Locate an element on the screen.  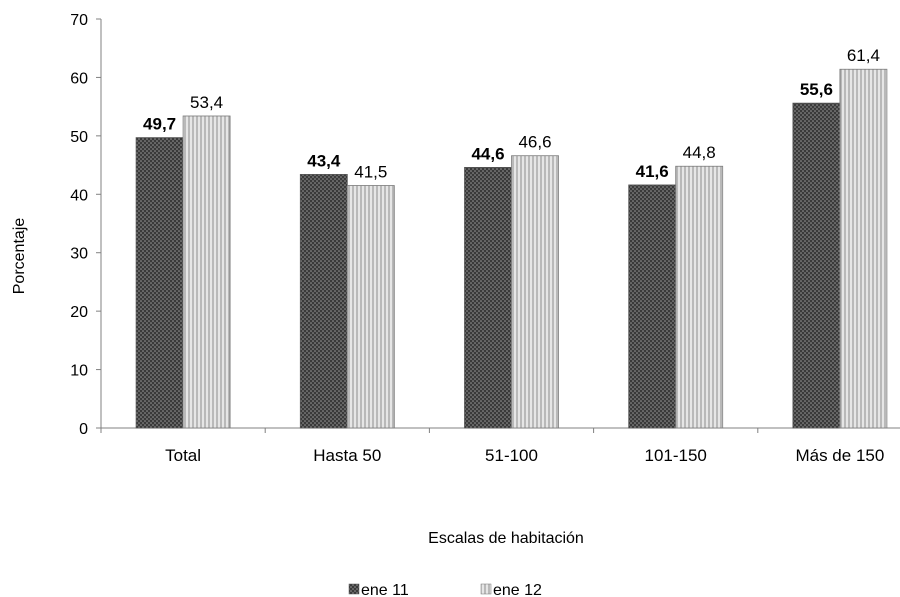
x-tick-label: Total is located at coordinates (183, 455).